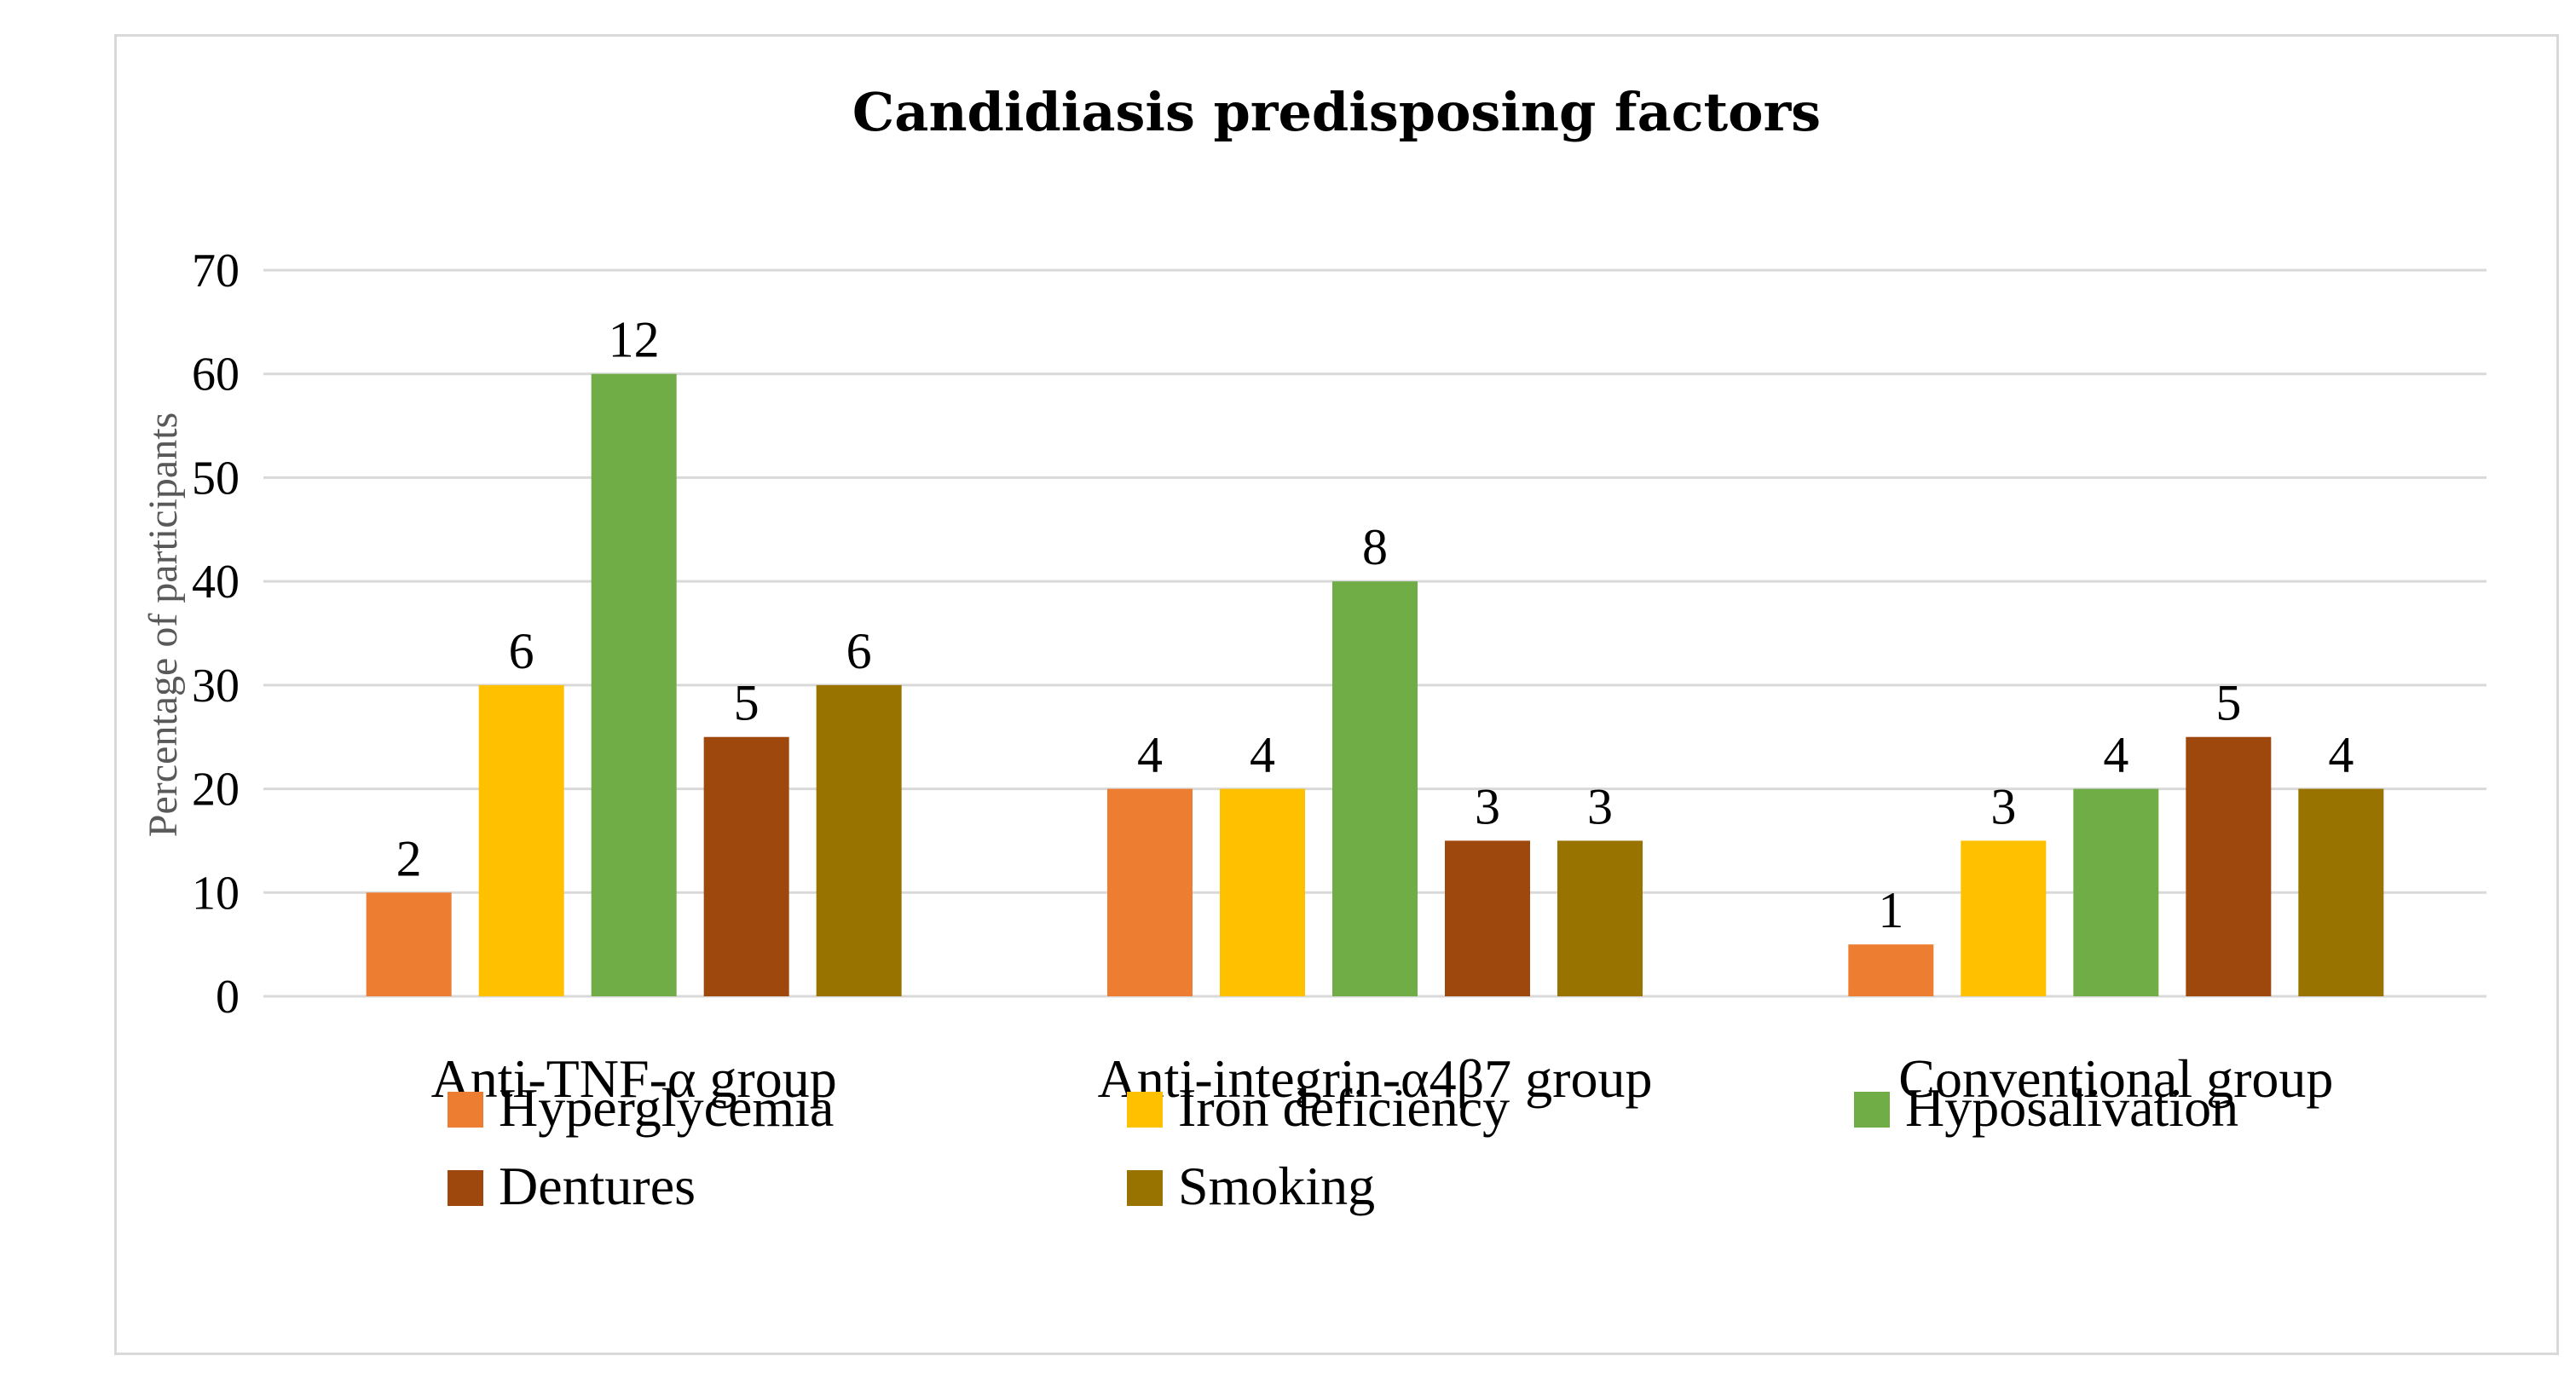 The height and width of the screenshot is (1373, 2576). Describe the element at coordinates (216, 479) in the screenshot. I see `y-tick-label: 50` at that location.